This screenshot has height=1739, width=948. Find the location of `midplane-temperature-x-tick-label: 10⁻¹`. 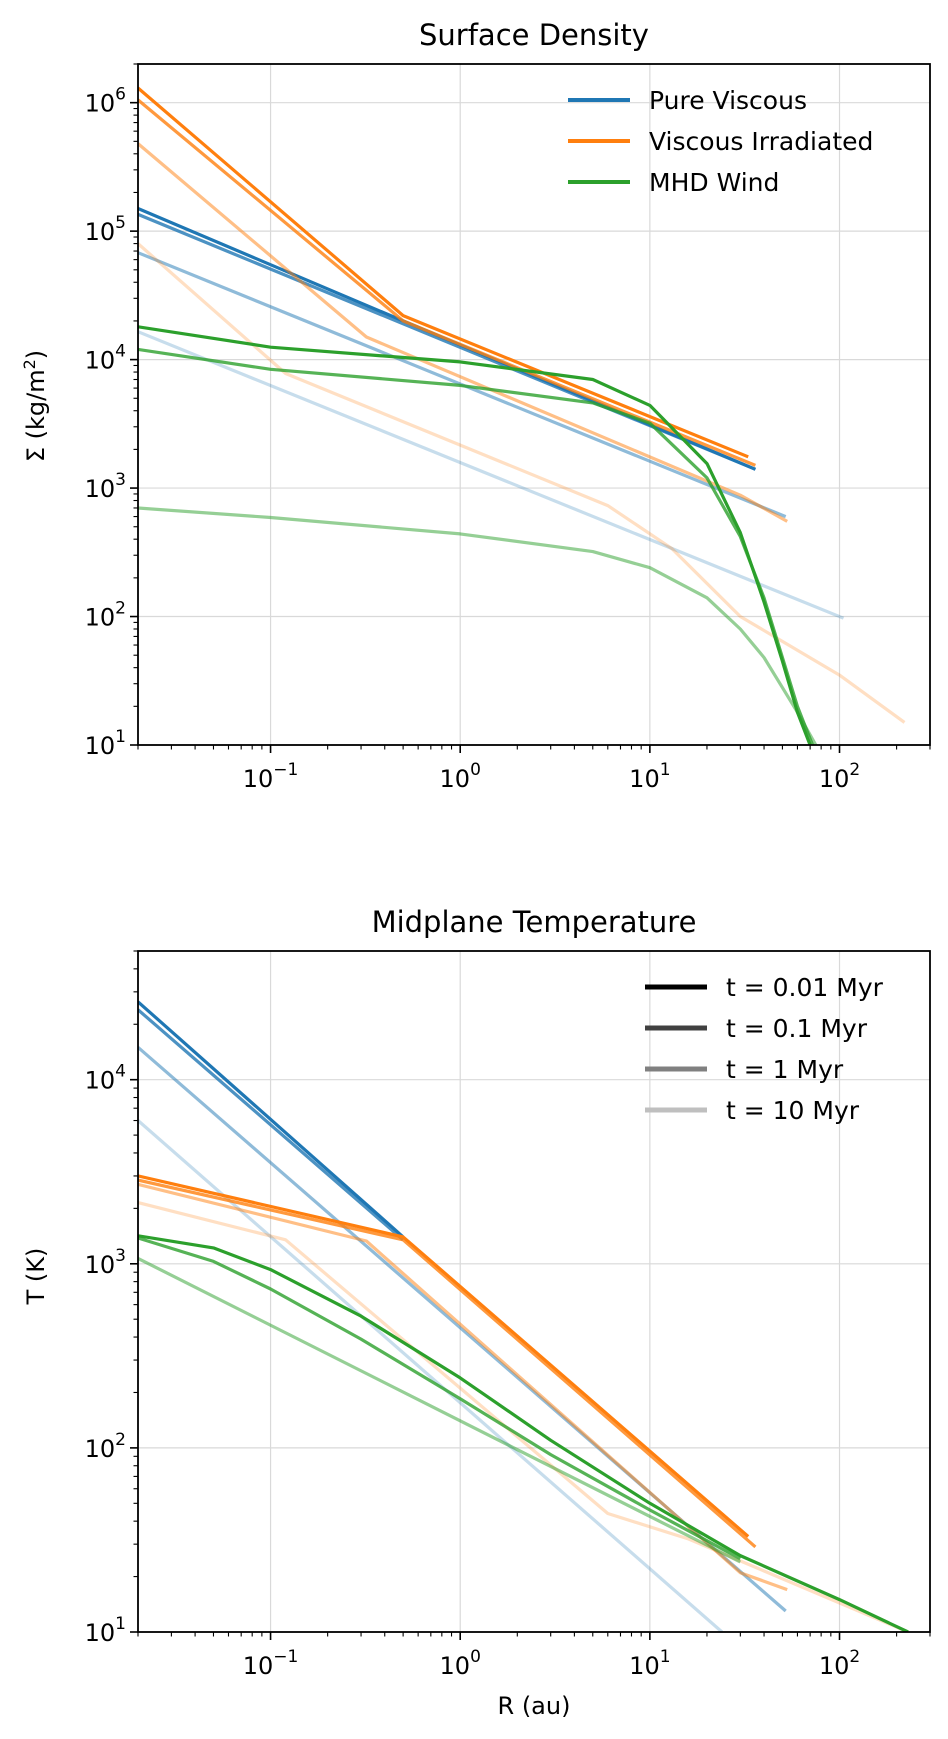

midplane-temperature-x-tick-label: 10⁻¹ is located at coordinates (271, 1663).